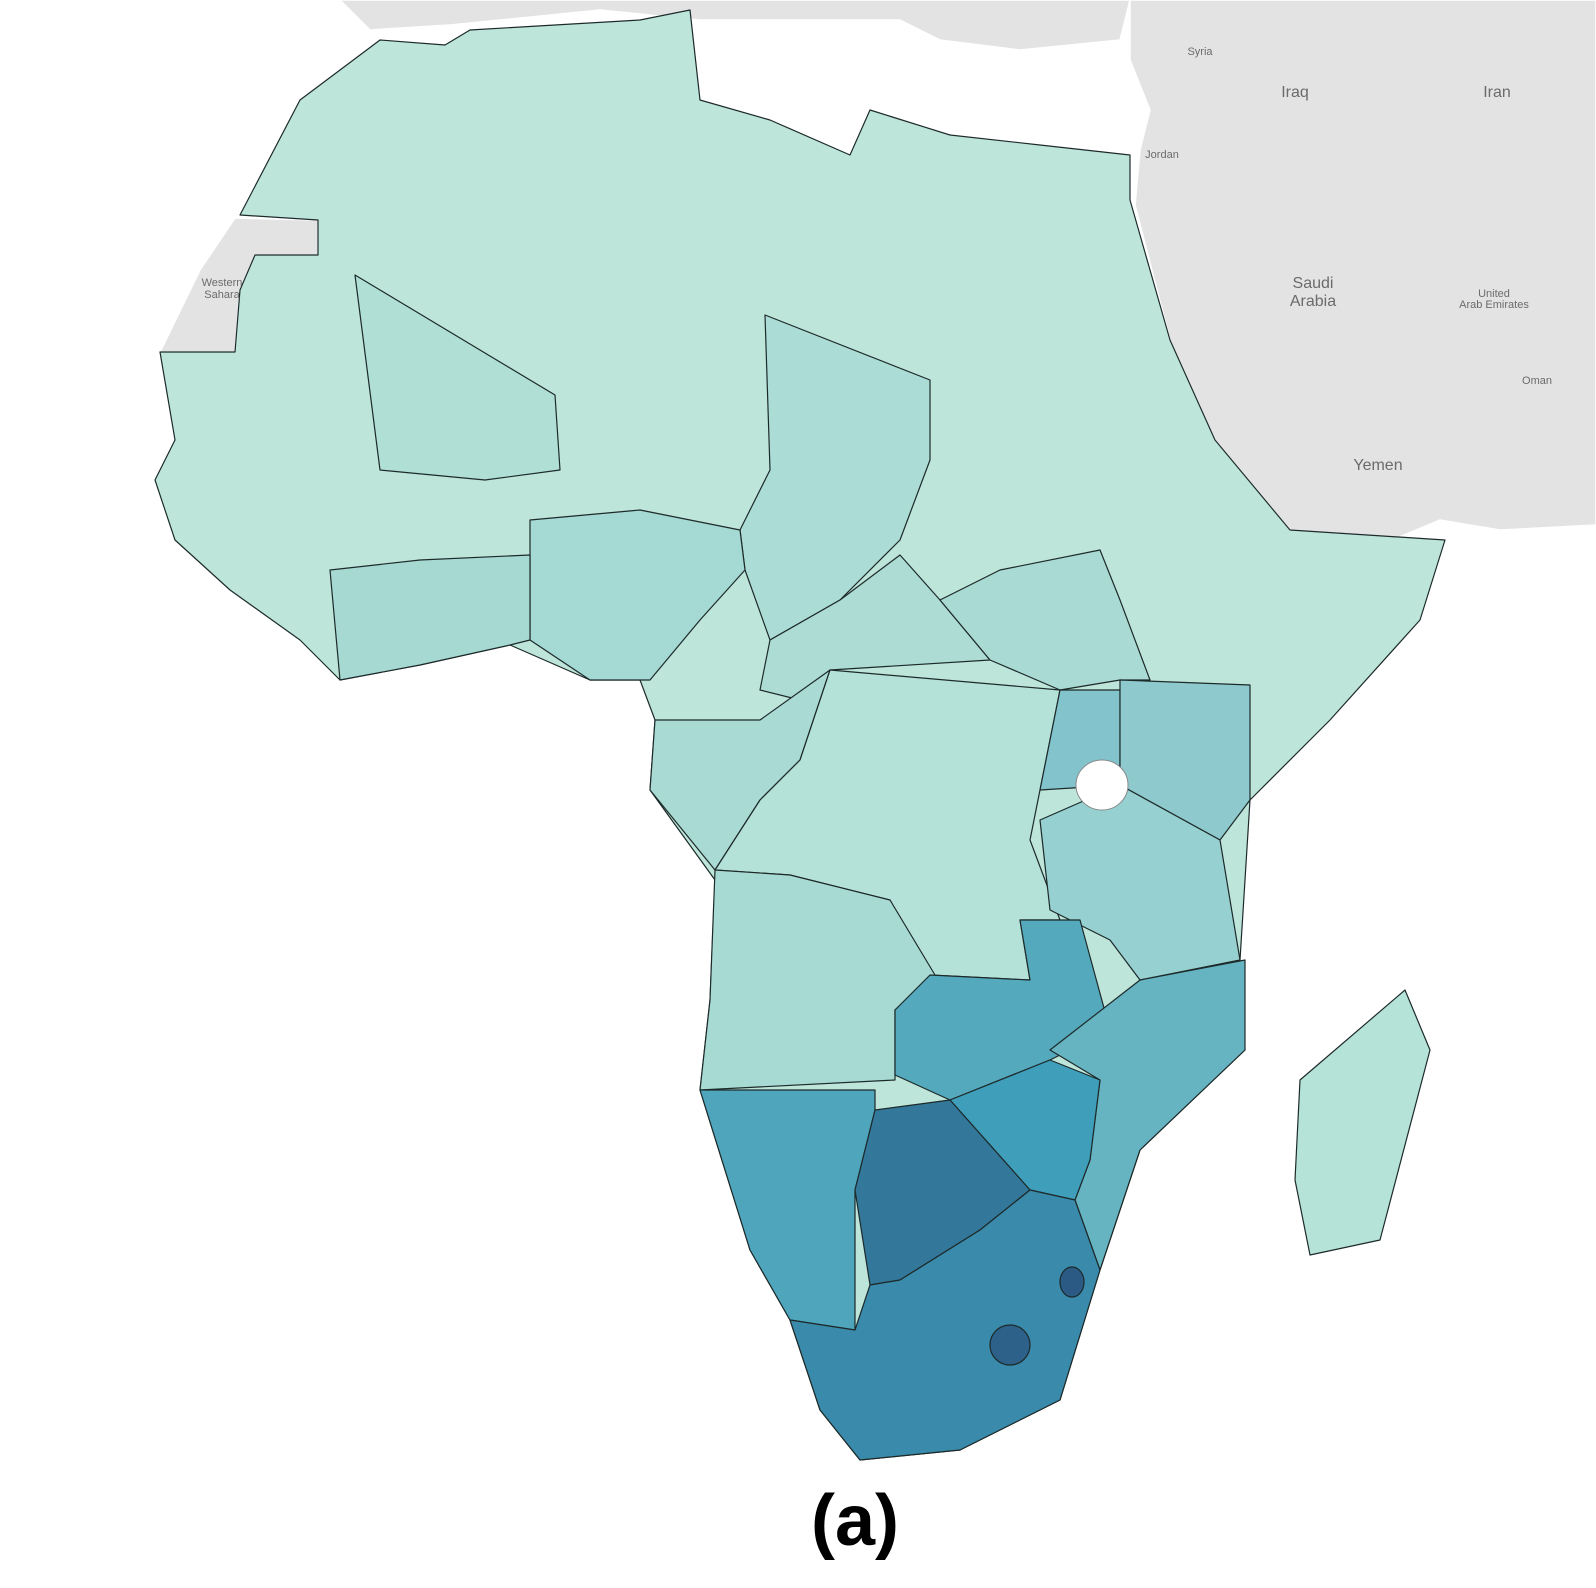 The width and height of the screenshot is (1596, 1588). Describe the element at coordinates (457, 377) in the screenshot. I see `mali` at that location.